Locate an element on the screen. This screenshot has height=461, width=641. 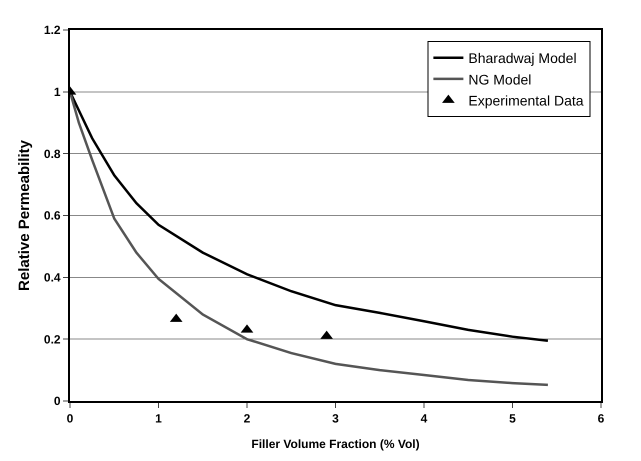
legend-label: Experimental Data is located at coordinates (526, 100).